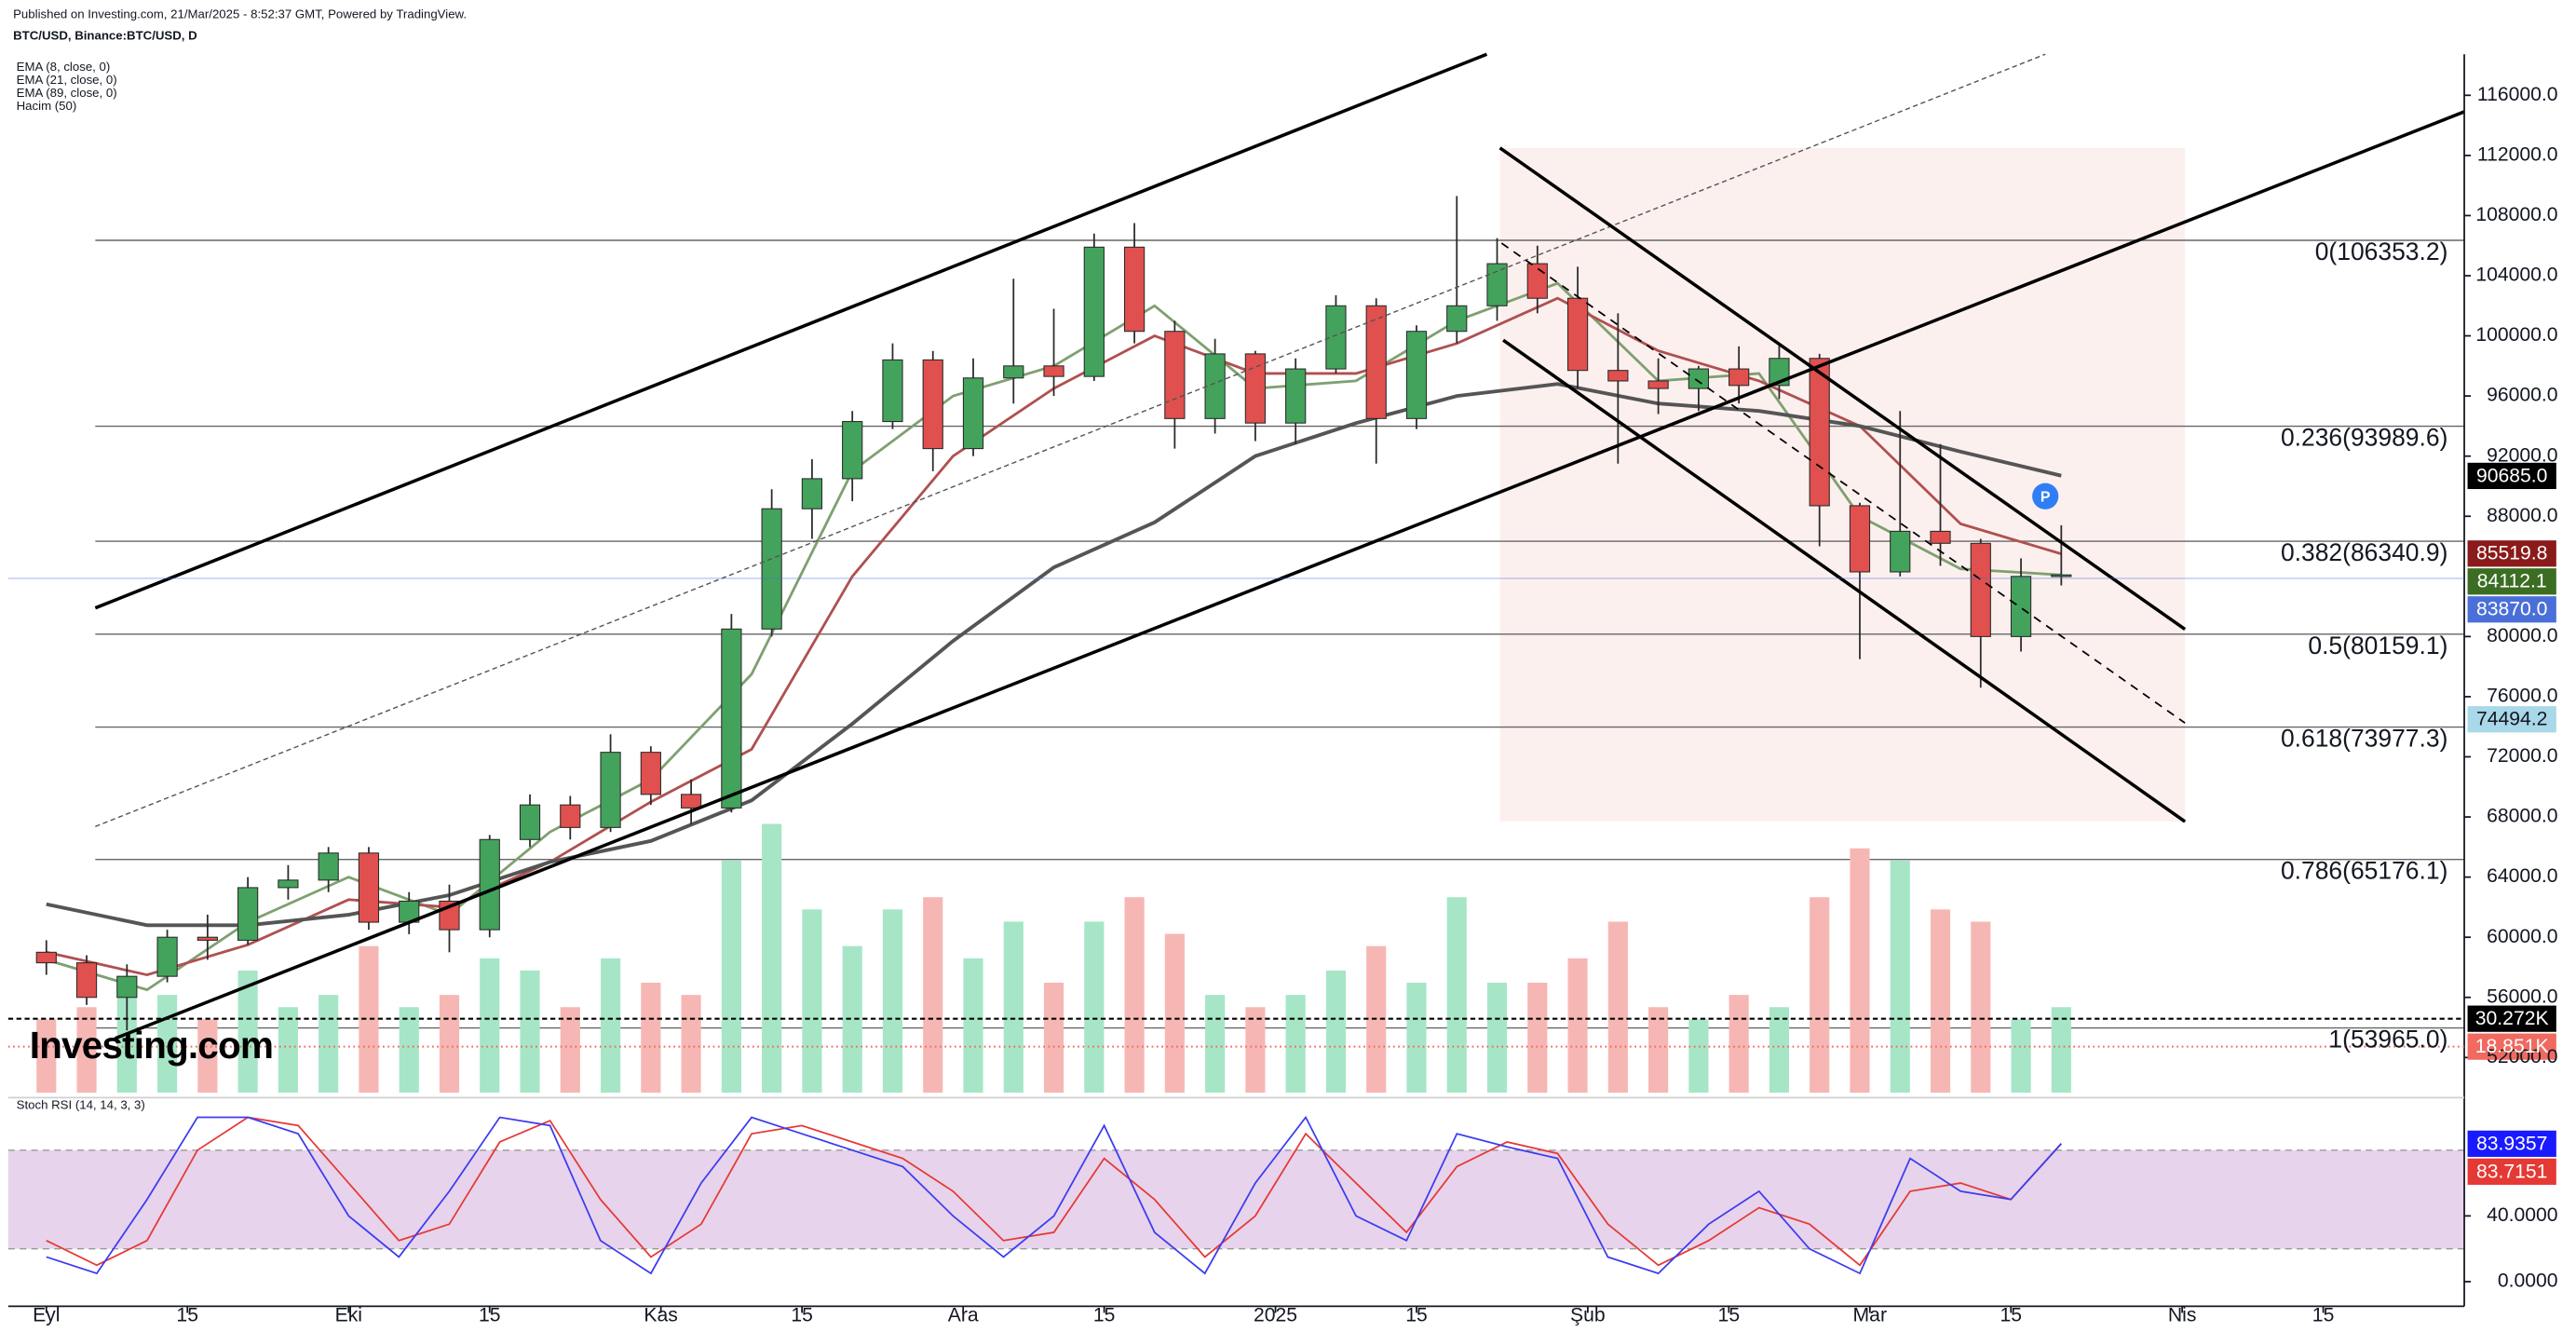 This screenshot has width=2576, height=1332. What do you see at coordinates (963, 1316) in the screenshot?
I see `x-tick-label: Ara` at bounding box center [963, 1316].